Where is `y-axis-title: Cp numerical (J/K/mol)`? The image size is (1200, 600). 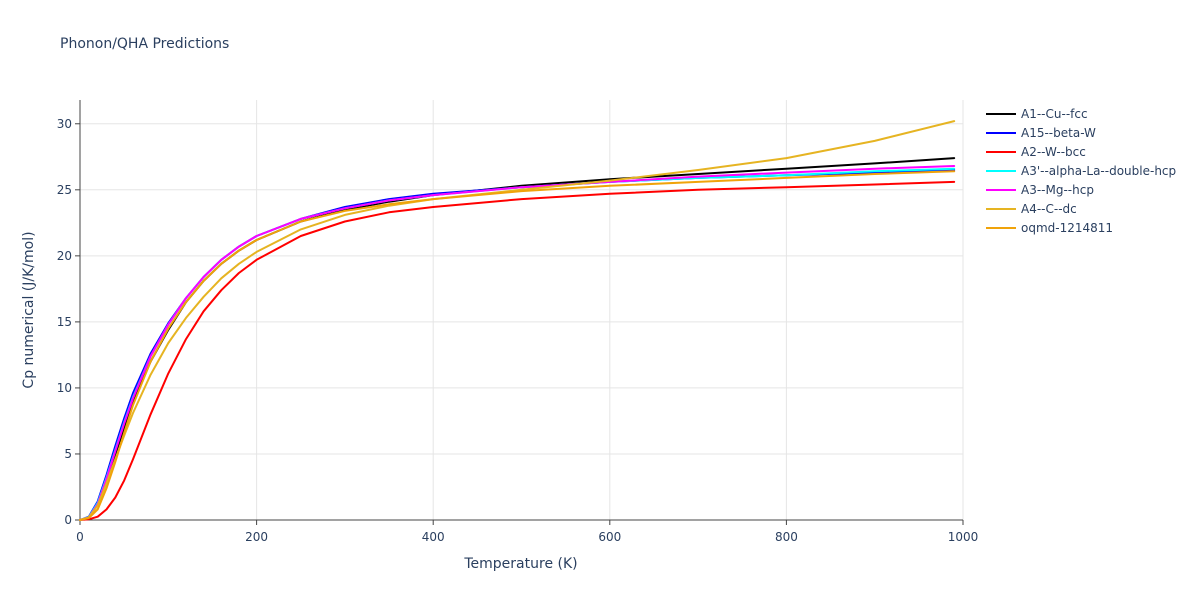
y-axis-title: Cp numerical (J/K/mol) is located at coordinates (29, 309).